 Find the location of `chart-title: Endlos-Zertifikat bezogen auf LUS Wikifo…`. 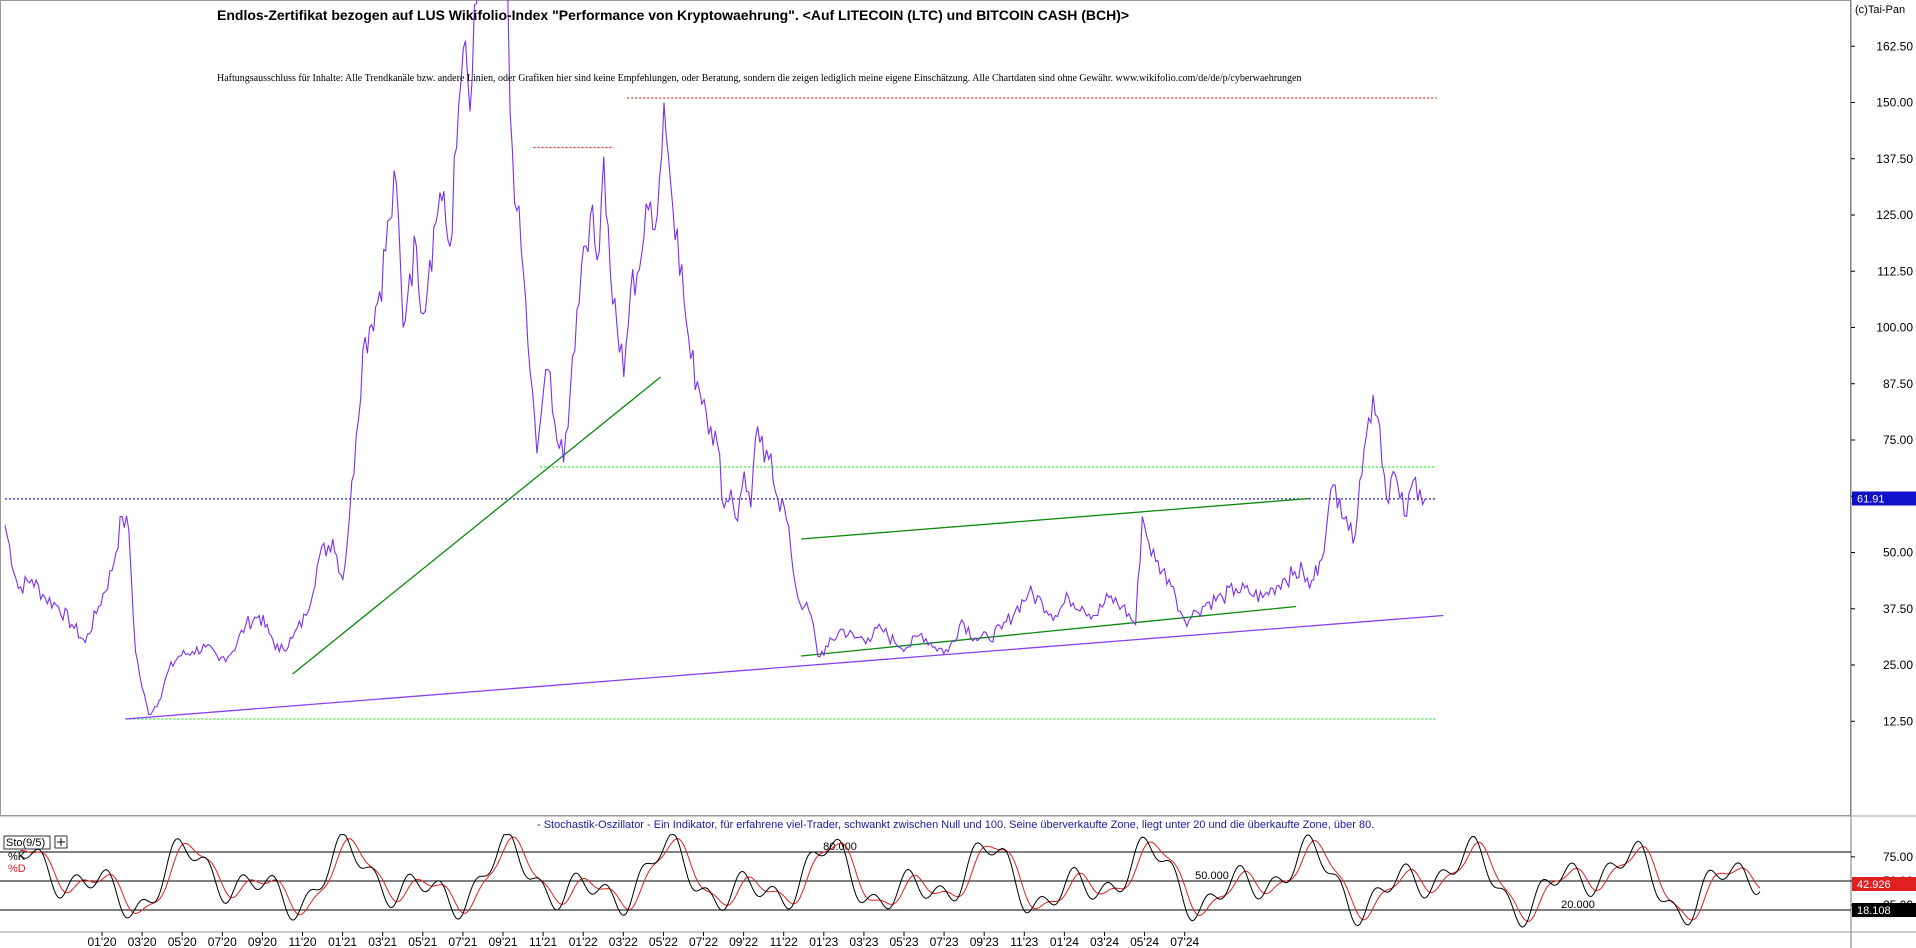

chart-title: Endlos-Zertifikat bezogen auf LUS Wikifo… is located at coordinates (673, 15).